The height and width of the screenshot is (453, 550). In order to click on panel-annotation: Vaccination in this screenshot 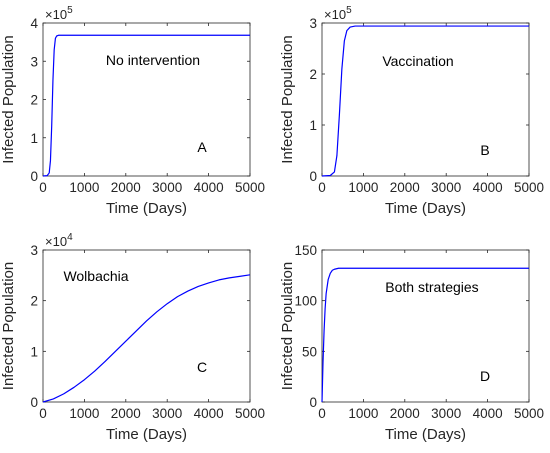, I will do `click(417, 61)`.